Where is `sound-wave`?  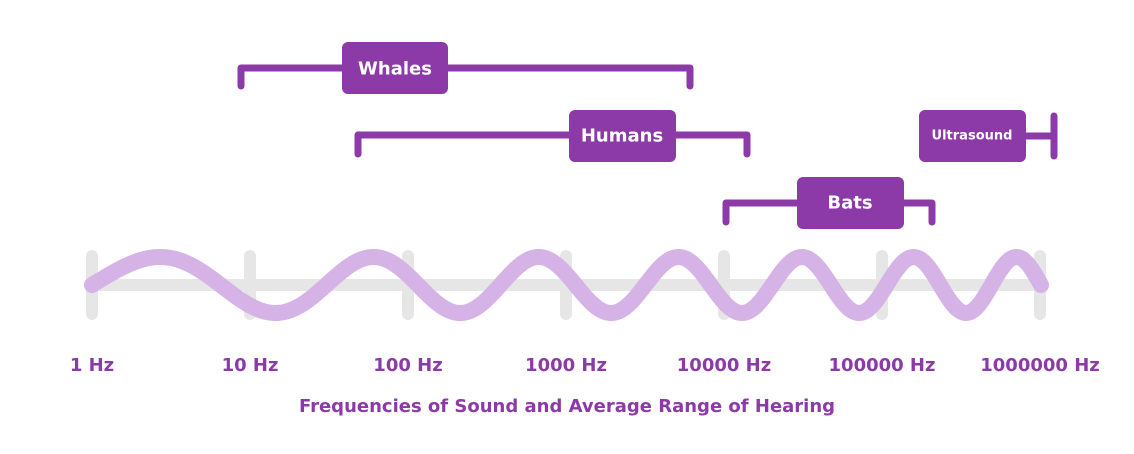 sound-wave is located at coordinates (566, 285).